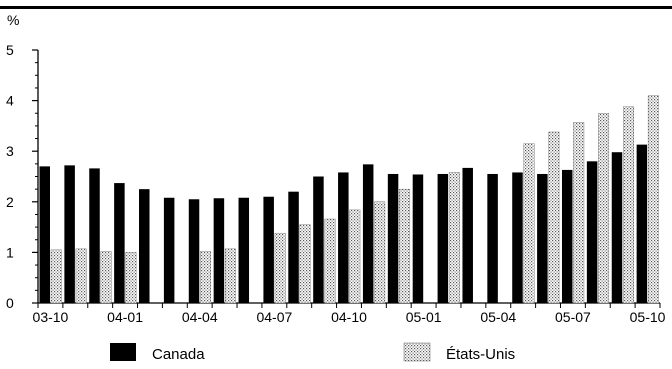 Image resolution: width=672 pixels, height=369 pixels. Describe the element at coordinates (498, 317) in the screenshot. I see `x-tick-label: 05-04` at that location.